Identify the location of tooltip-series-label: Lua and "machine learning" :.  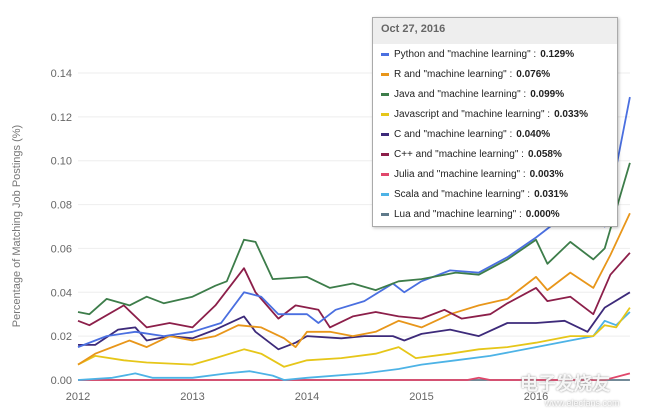
(458, 214).